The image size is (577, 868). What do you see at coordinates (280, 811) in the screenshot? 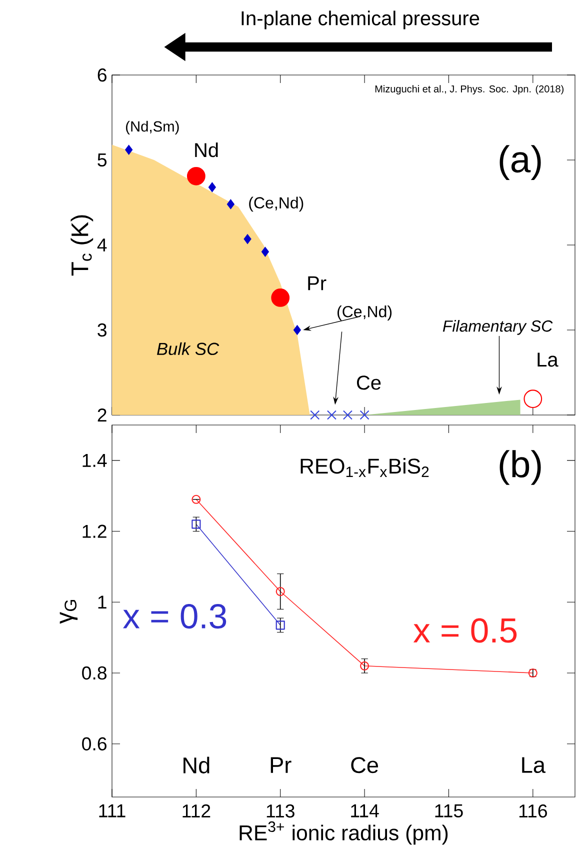
I see `x-tick-label: 113` at bounding box center [280, 811].